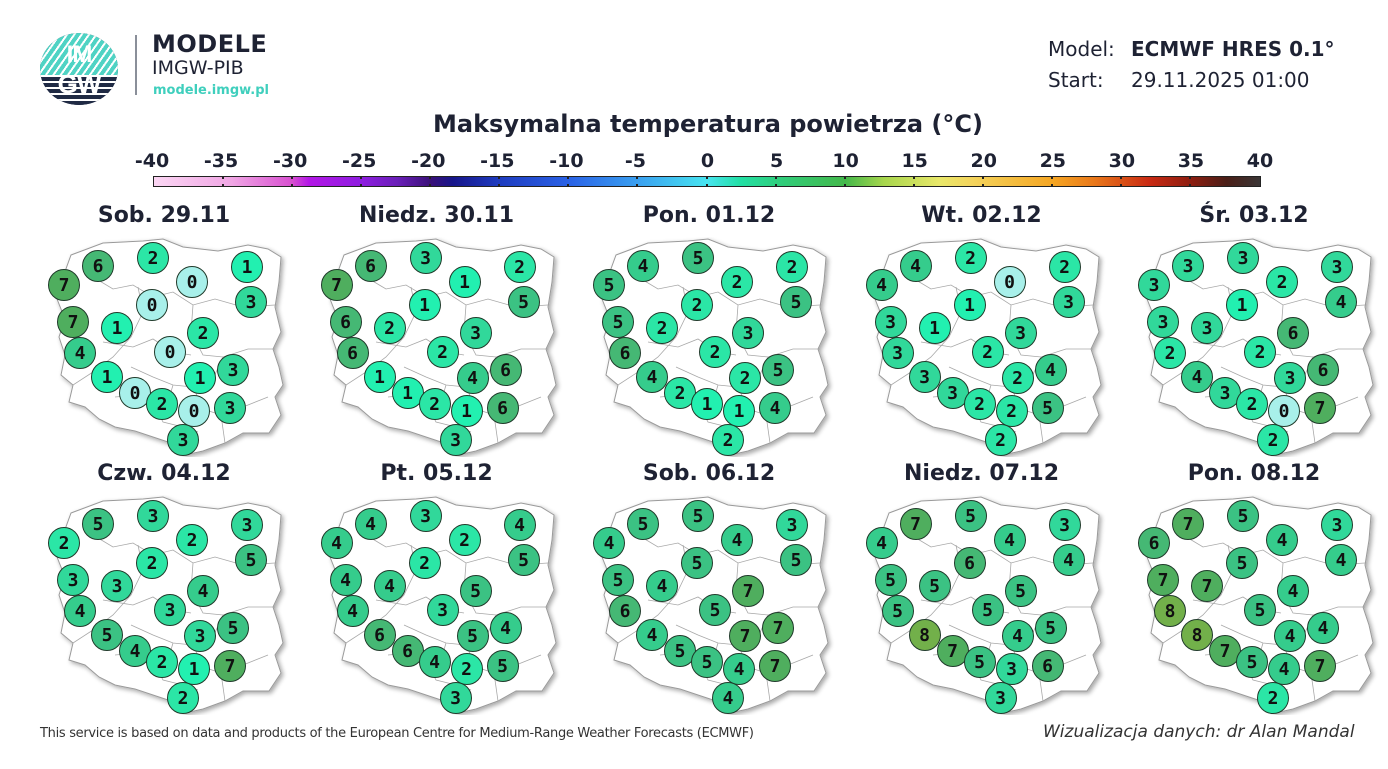 The image size is (1388, 769). What do you see at coordinates (164, 587) in the screenshot?
I see `forecast-day-panel: Czw. 04.12 2 5 3 2 3 3 2 5 3 4 4 3 5 3 5 4 2 1 7 2` at bounding box center [164, 587].